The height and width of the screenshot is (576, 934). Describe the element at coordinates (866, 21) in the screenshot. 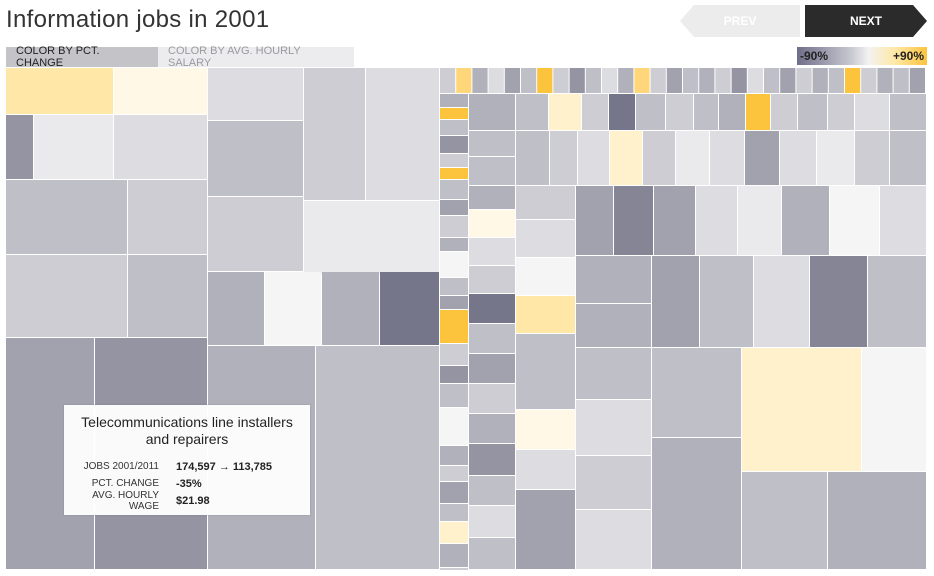

I see `next-button: NEXT` at that location.